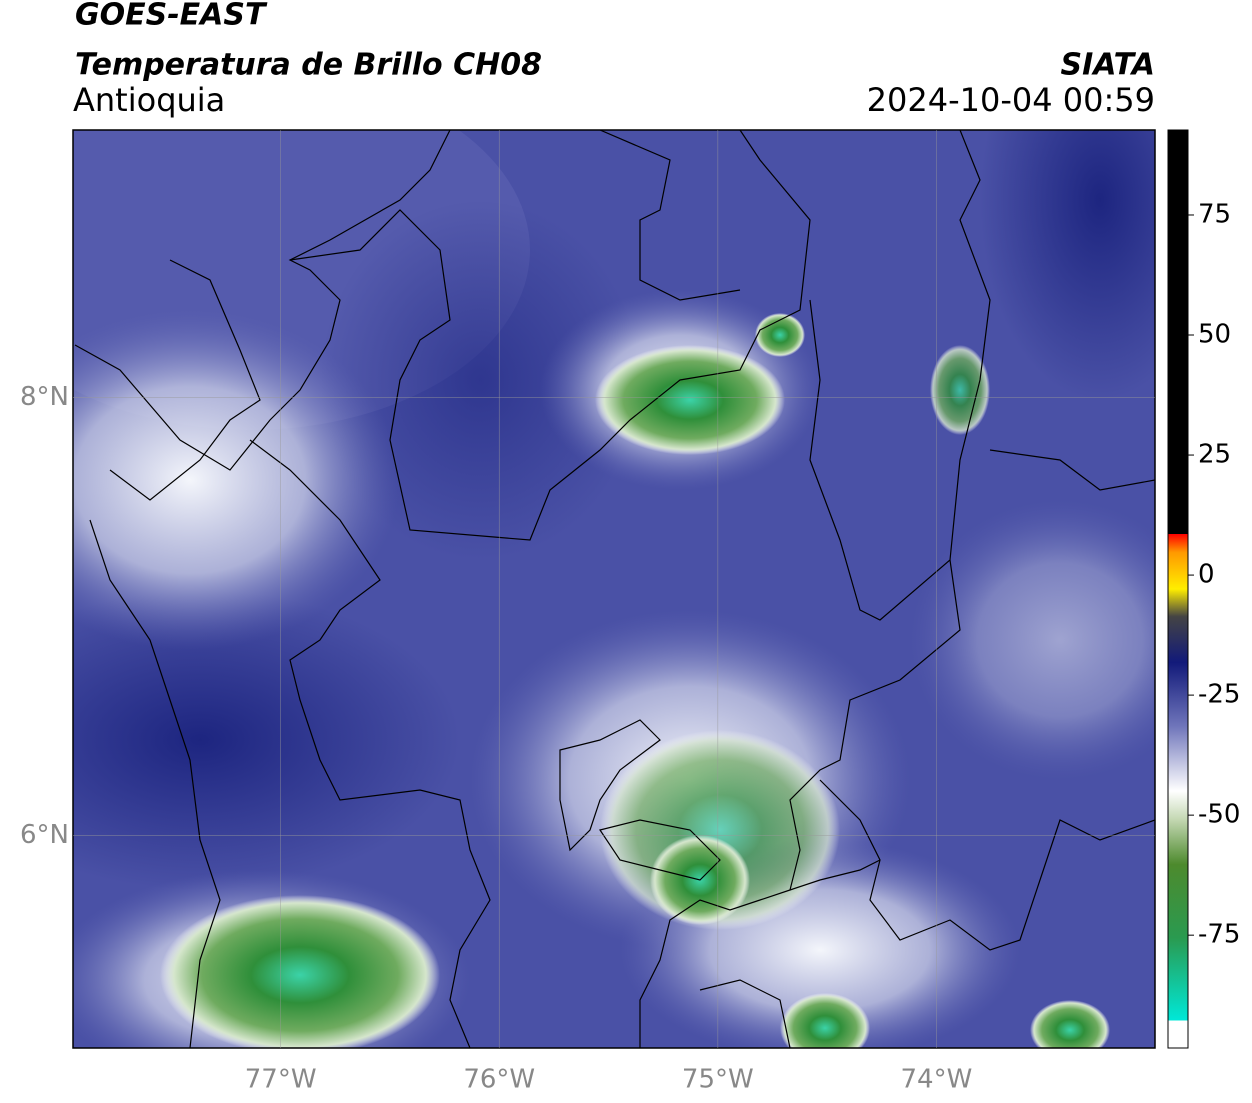 This screenshot has height=1103, width=1252. What do you see at coordinates (281, 1080) in the screenshot?
I see `x-tick-label: 77°W` at bounding box center [281, 1080].